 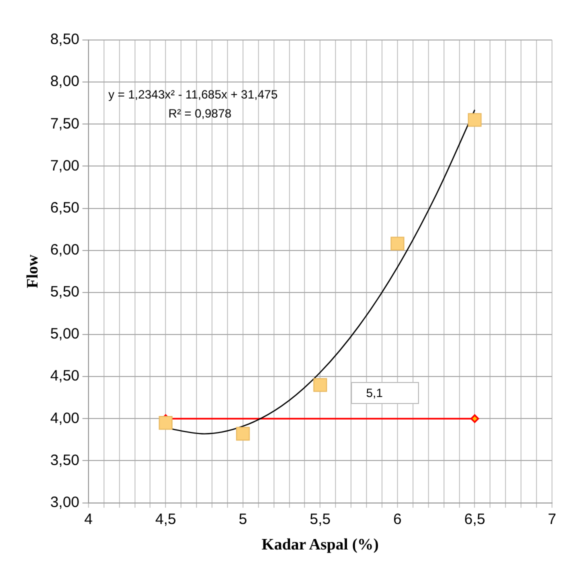 I want to click on y-tick-label: 4,50, so click(x=65, y=376).